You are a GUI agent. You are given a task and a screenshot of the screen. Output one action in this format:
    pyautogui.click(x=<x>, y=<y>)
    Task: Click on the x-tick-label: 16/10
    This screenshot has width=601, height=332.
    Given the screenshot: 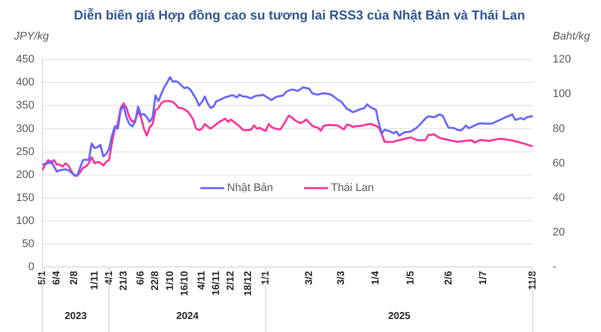 What is the action you would take?
    pyautogui.click(x=184, y=283)
    